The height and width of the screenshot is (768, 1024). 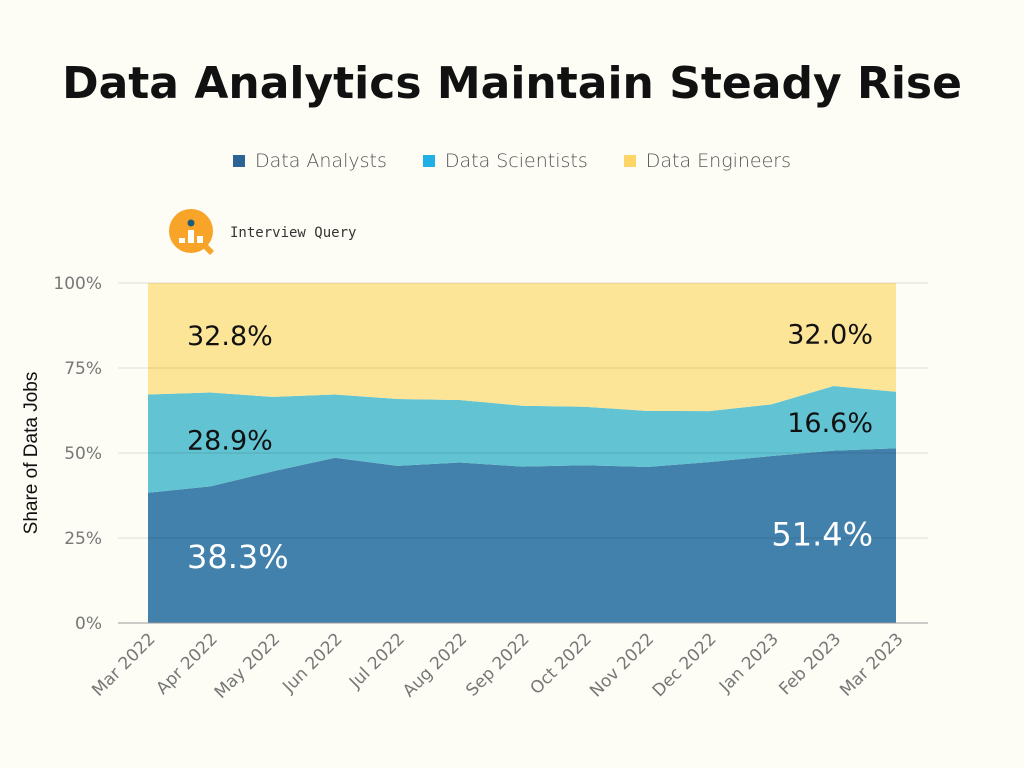 What do you see at coordinates (522, 439) in the screenshot?
I see `area-data-scientists` at bounding box center [522, 439].